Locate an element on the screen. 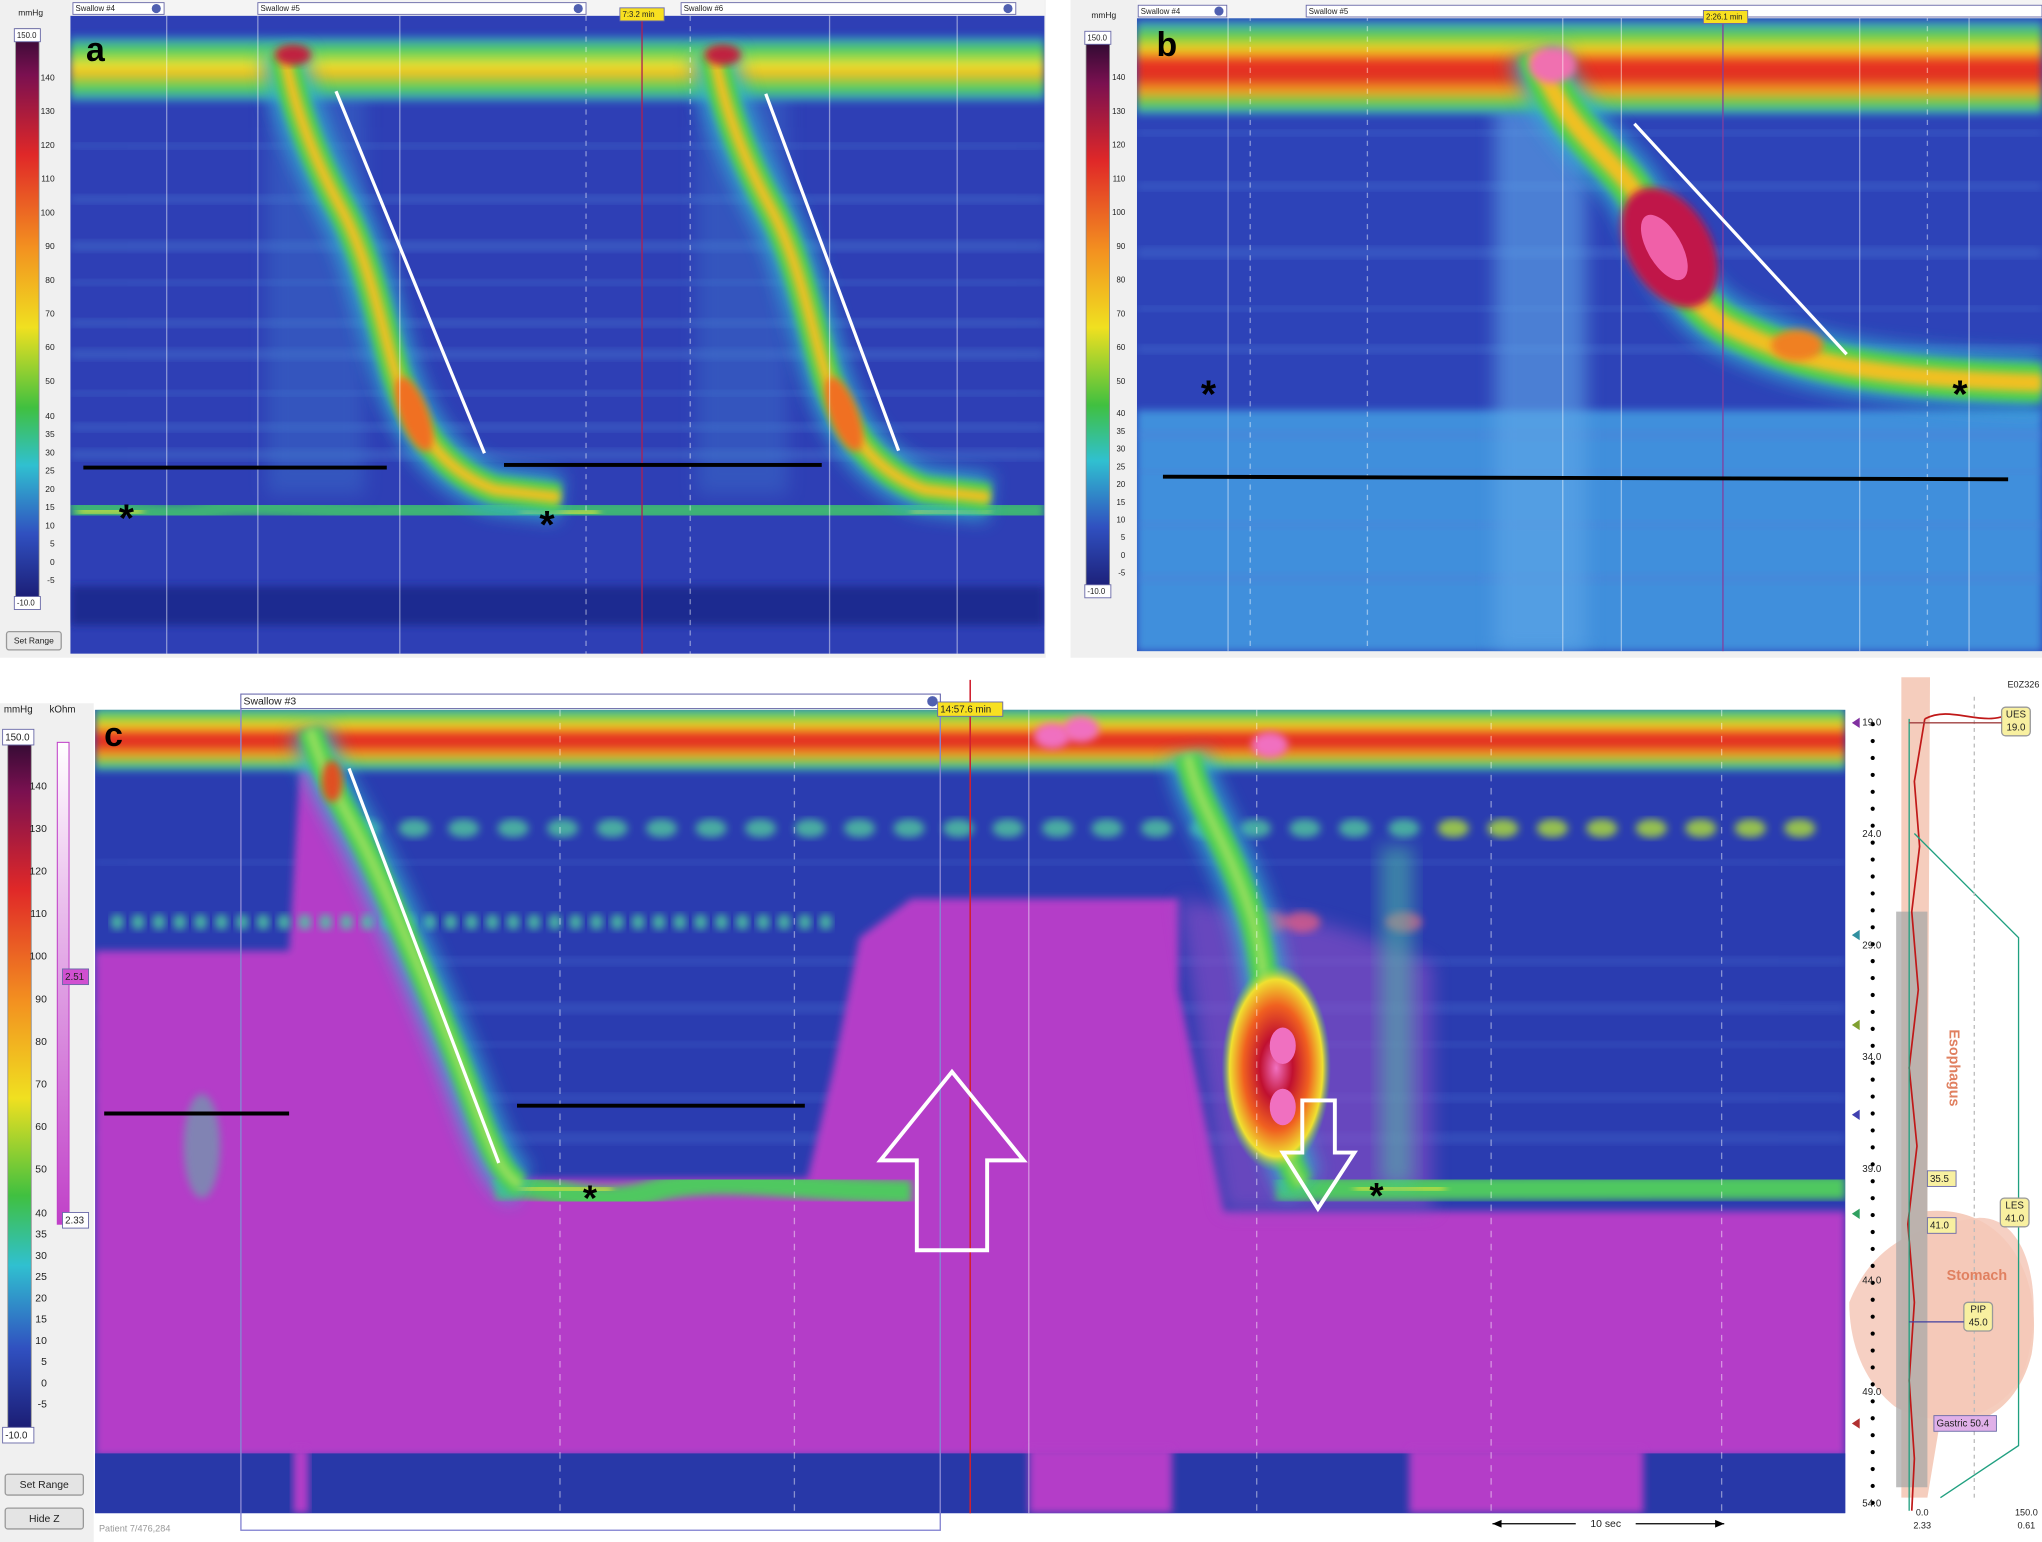  region-label: Esophagus is located at coordinates (1954, 1067).